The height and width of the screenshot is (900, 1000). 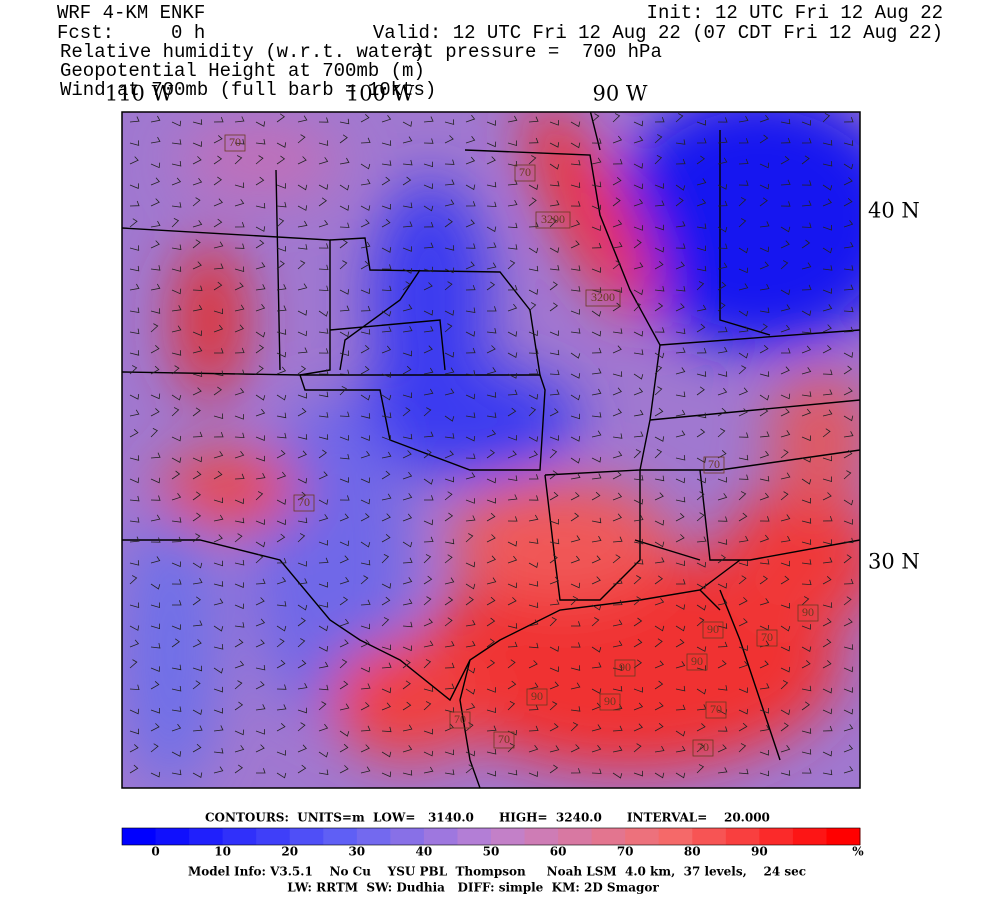 What do you see at coordinates (508, 836) in the screenshot?
I see `colorbar-swatch` at bounding box center [508, 836].